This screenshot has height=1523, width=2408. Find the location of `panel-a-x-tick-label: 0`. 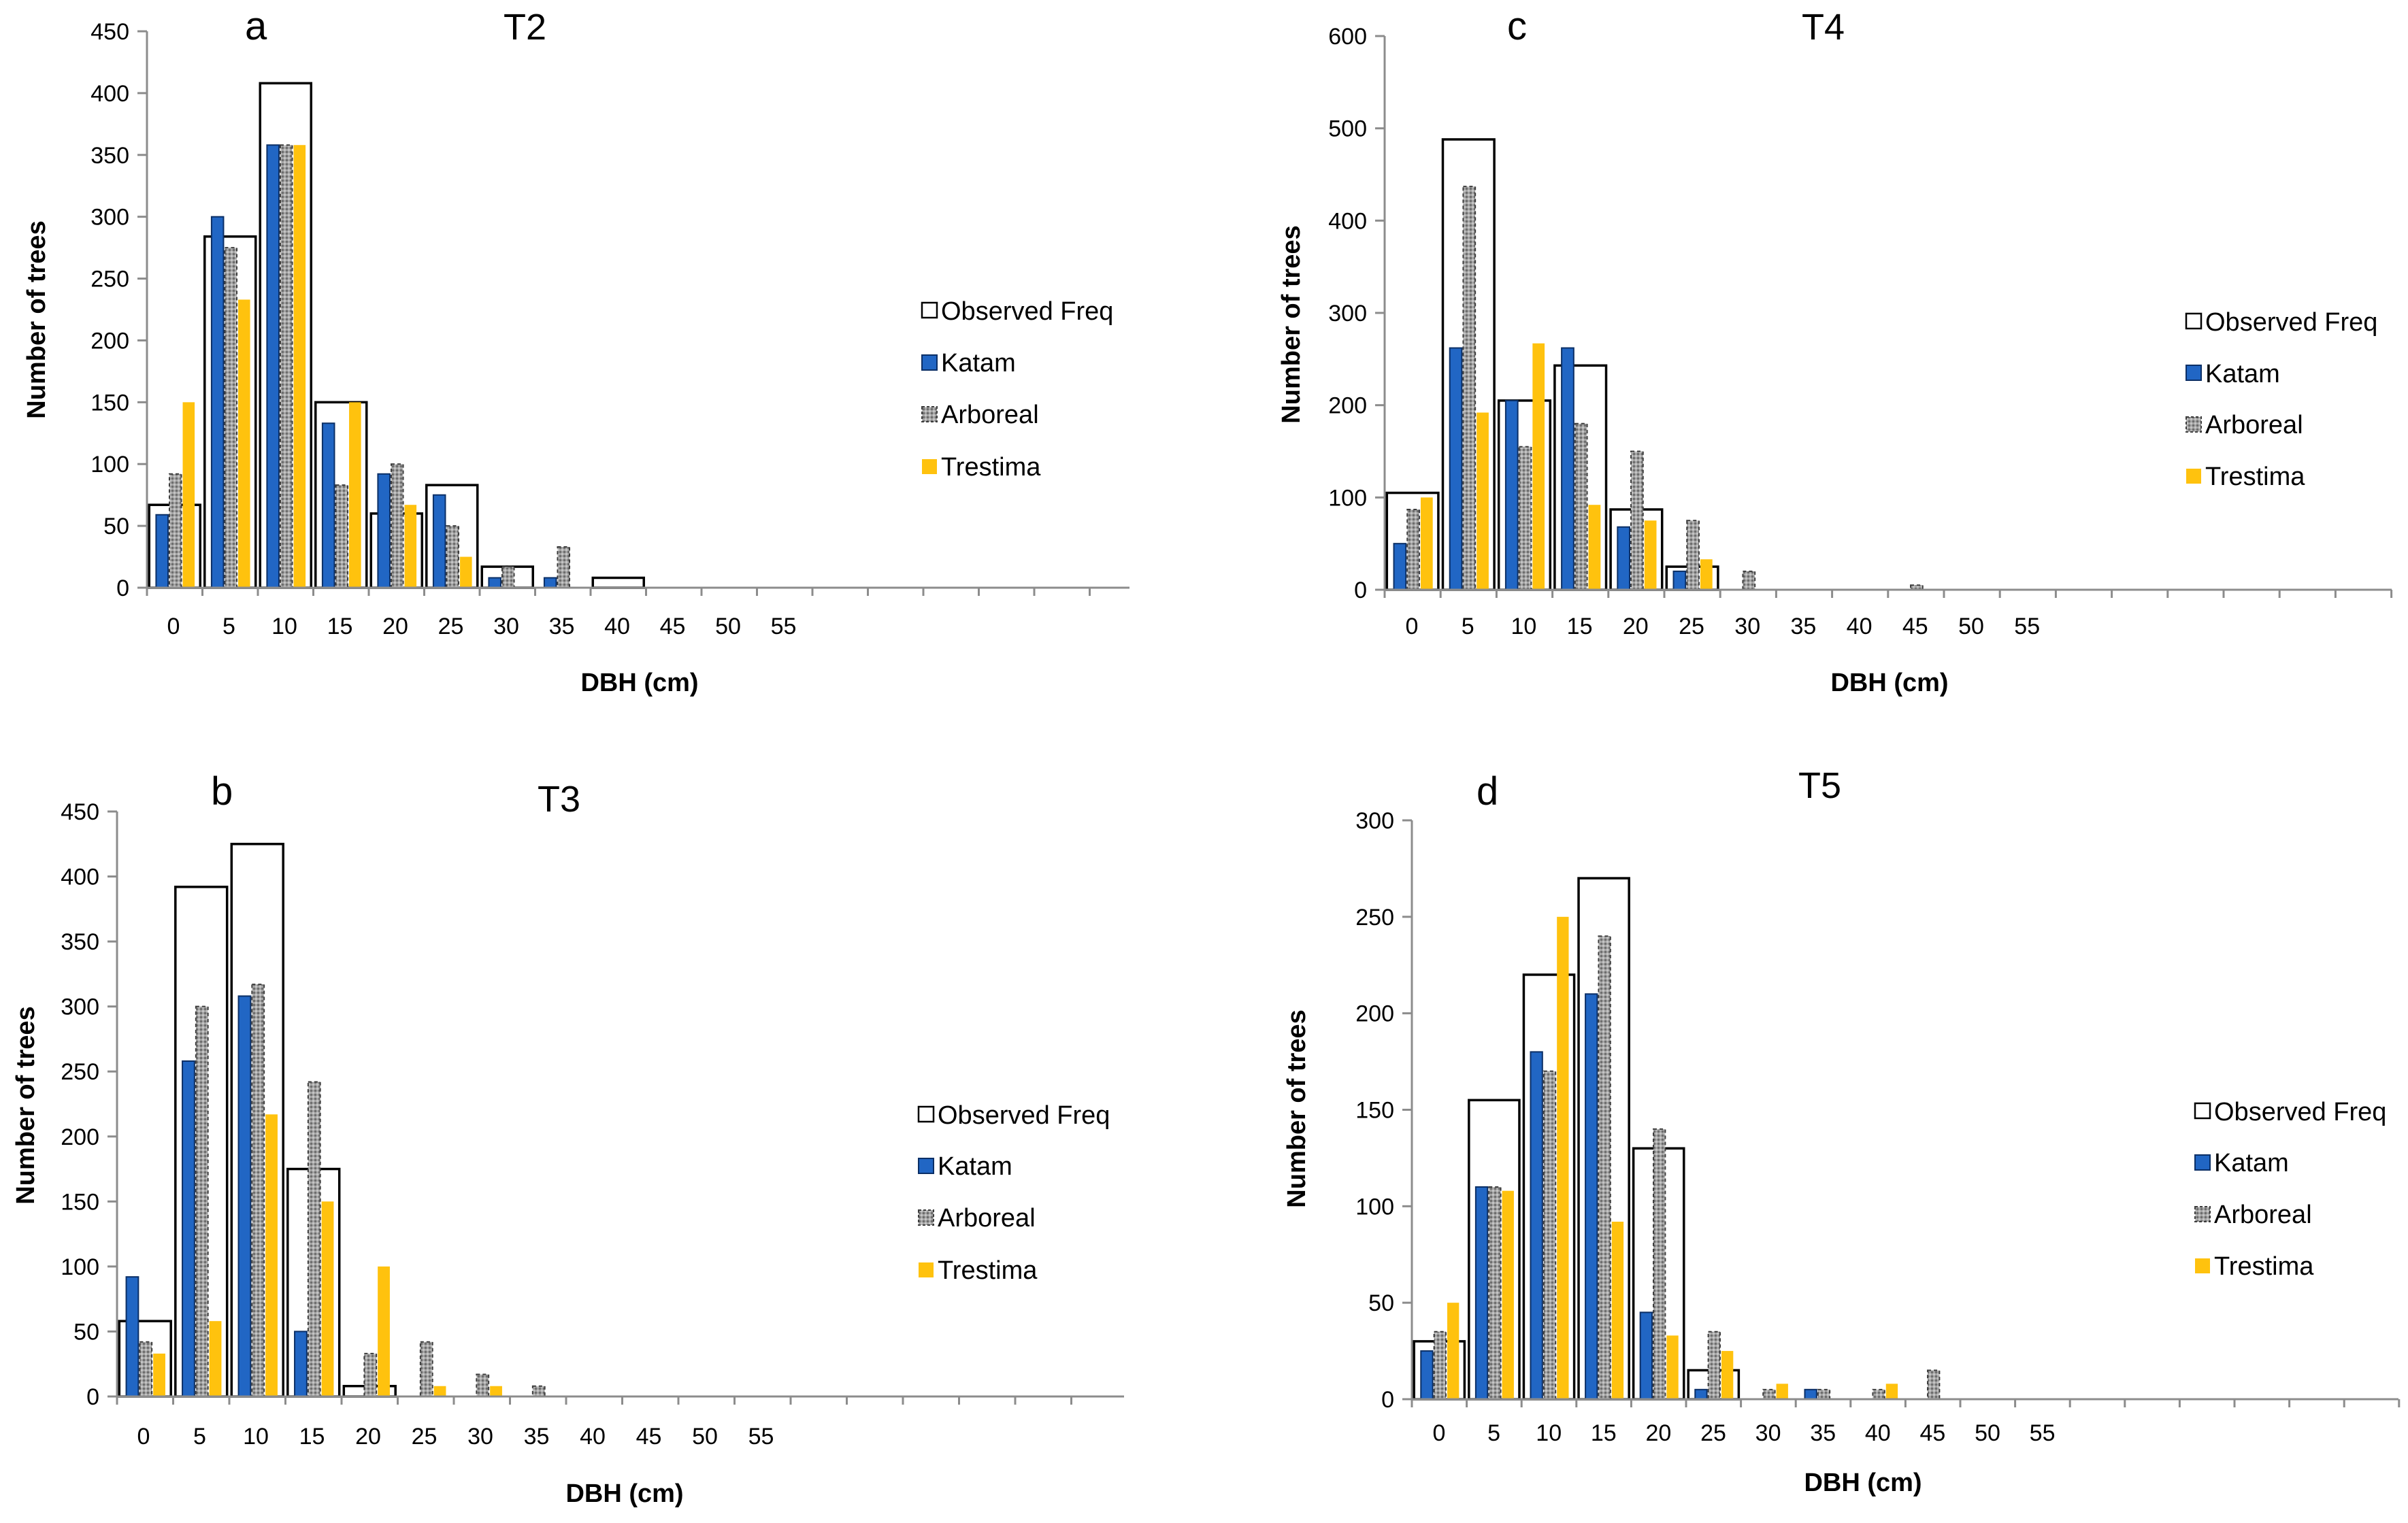

panel-a-x-tick-label: 0 is located at coordinates (173, 626).